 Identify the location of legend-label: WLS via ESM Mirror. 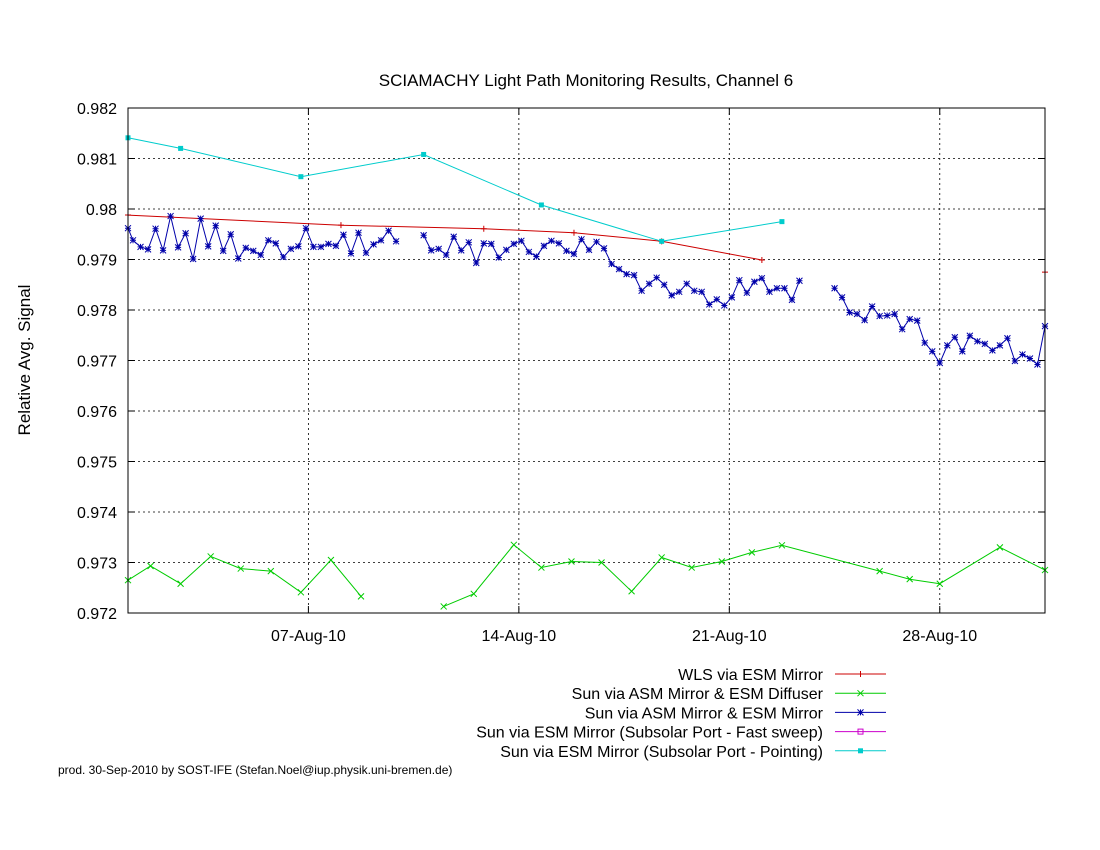
(751, 675).